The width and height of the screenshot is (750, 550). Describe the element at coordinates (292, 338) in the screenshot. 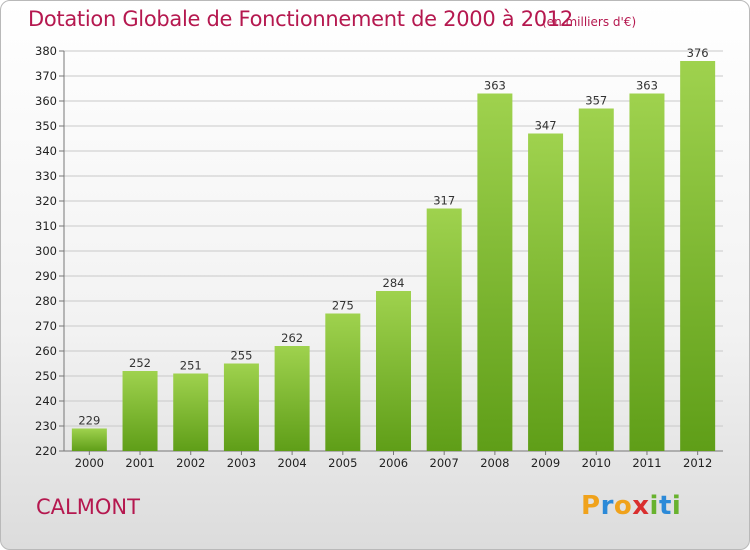

I see `value-label: 262` at that location.